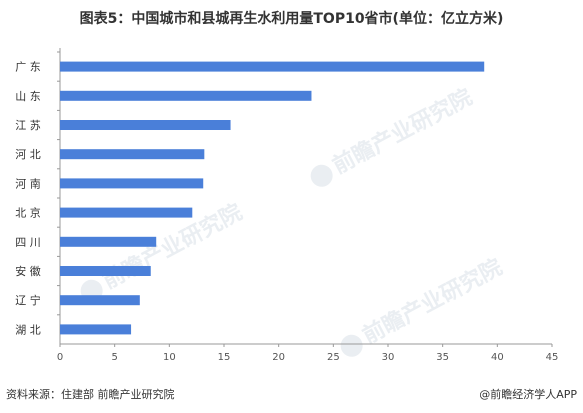 Image resolution: width=583 pixels, height=413 pixels. Describe the element at coordinates (442, 357) in the screenshot. I see `x-tick-label: 35` at that location.